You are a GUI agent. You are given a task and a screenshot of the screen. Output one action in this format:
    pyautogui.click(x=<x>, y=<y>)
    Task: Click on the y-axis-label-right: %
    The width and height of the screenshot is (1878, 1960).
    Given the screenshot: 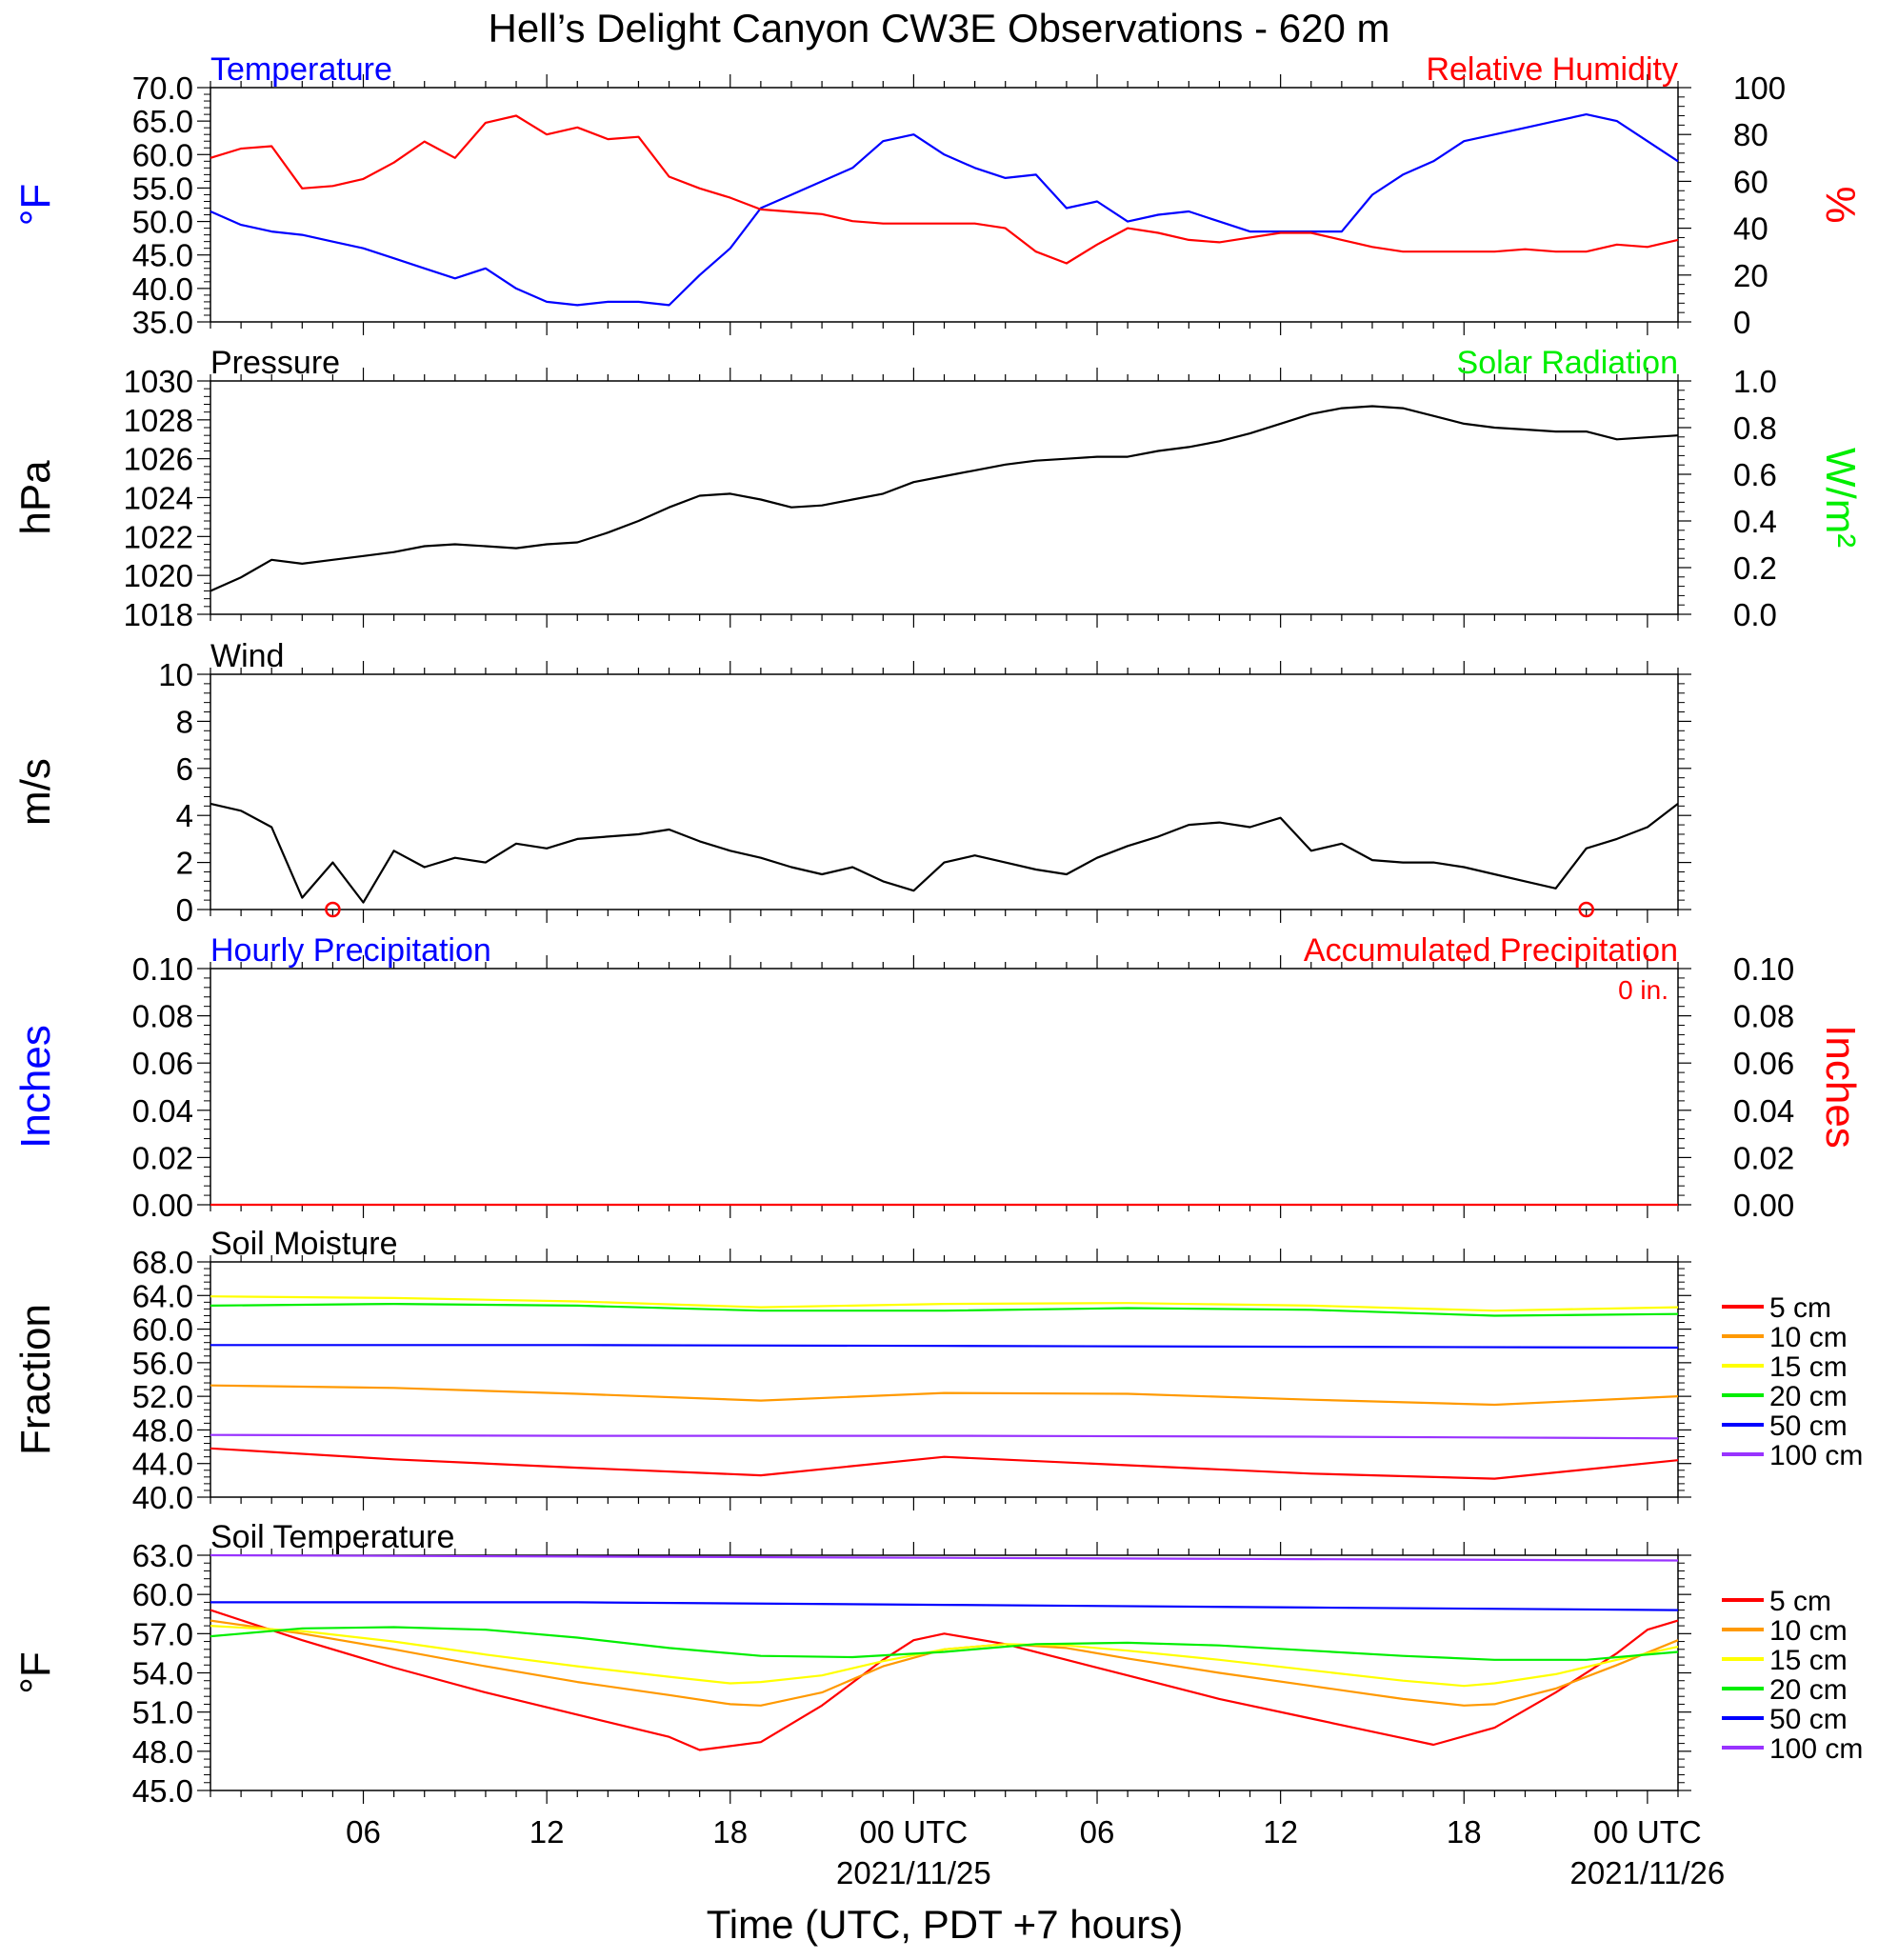 What is the action you would take?
    pyautogui.click(x=1840, y=204)
    